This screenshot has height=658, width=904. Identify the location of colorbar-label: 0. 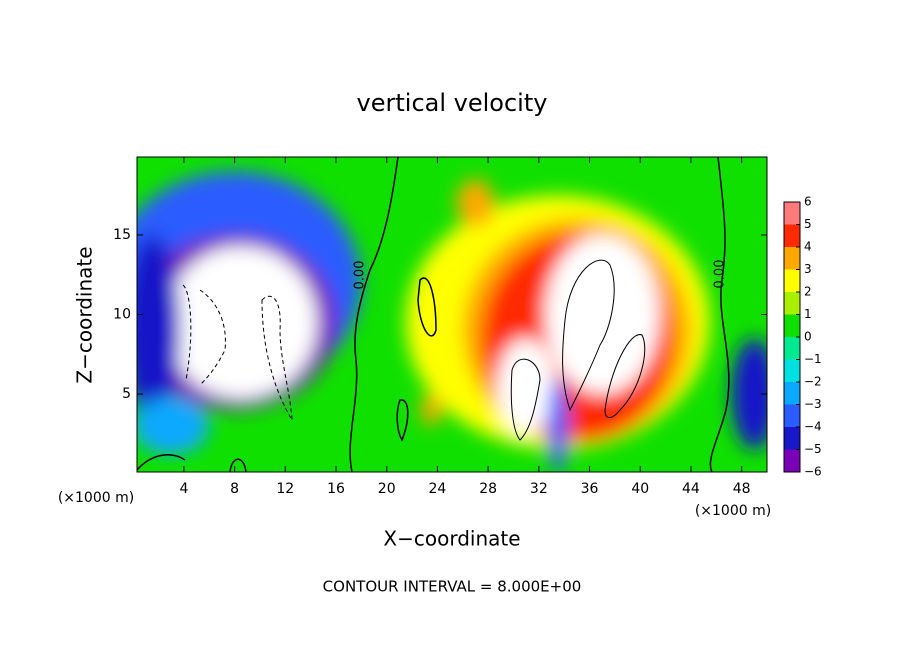
(808, 337).